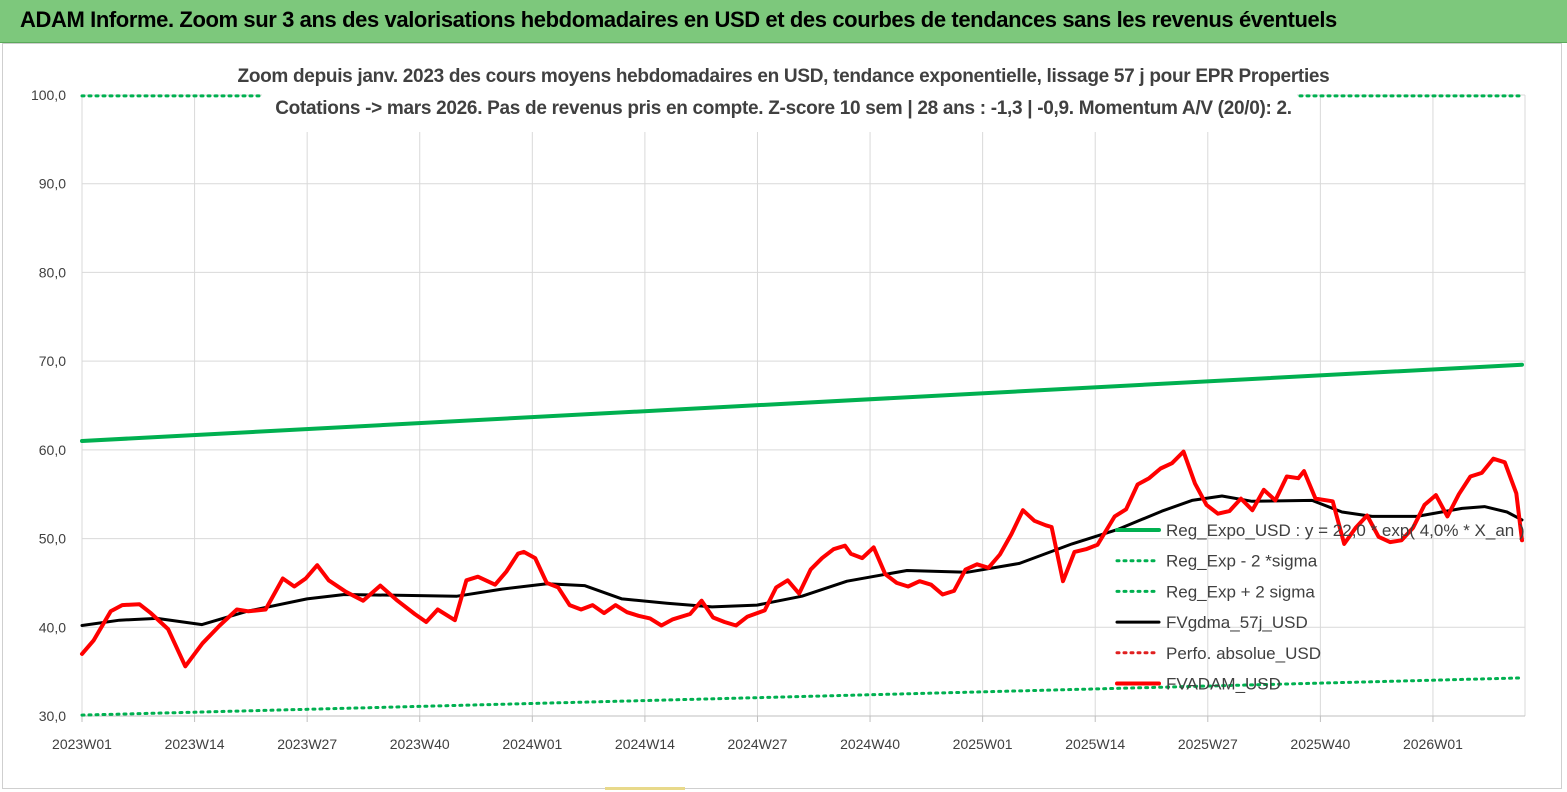 The height and width of the screenshot is (792, 1567). Describe the element at coordinates (52, 716) in the screenshot. I see `y-tick-label: 30,0` at that location.